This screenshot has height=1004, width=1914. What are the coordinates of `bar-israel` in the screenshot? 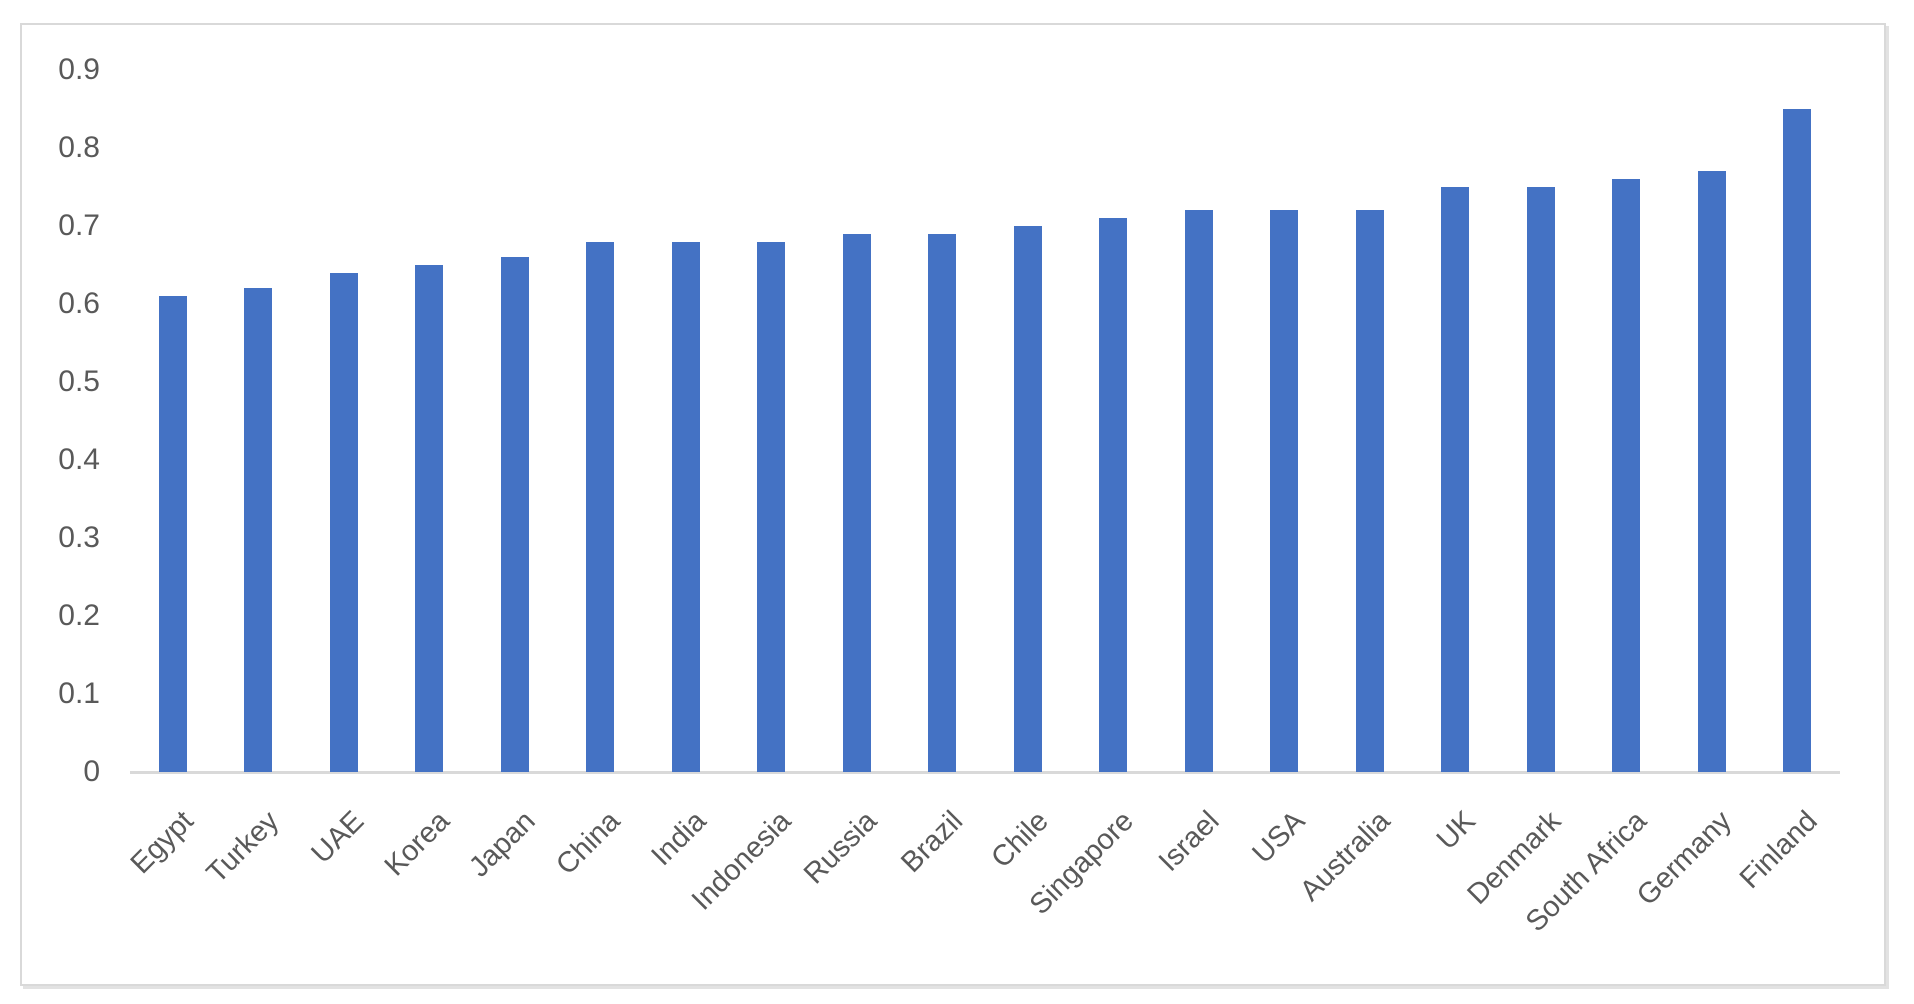 It's located at (1198, 491).